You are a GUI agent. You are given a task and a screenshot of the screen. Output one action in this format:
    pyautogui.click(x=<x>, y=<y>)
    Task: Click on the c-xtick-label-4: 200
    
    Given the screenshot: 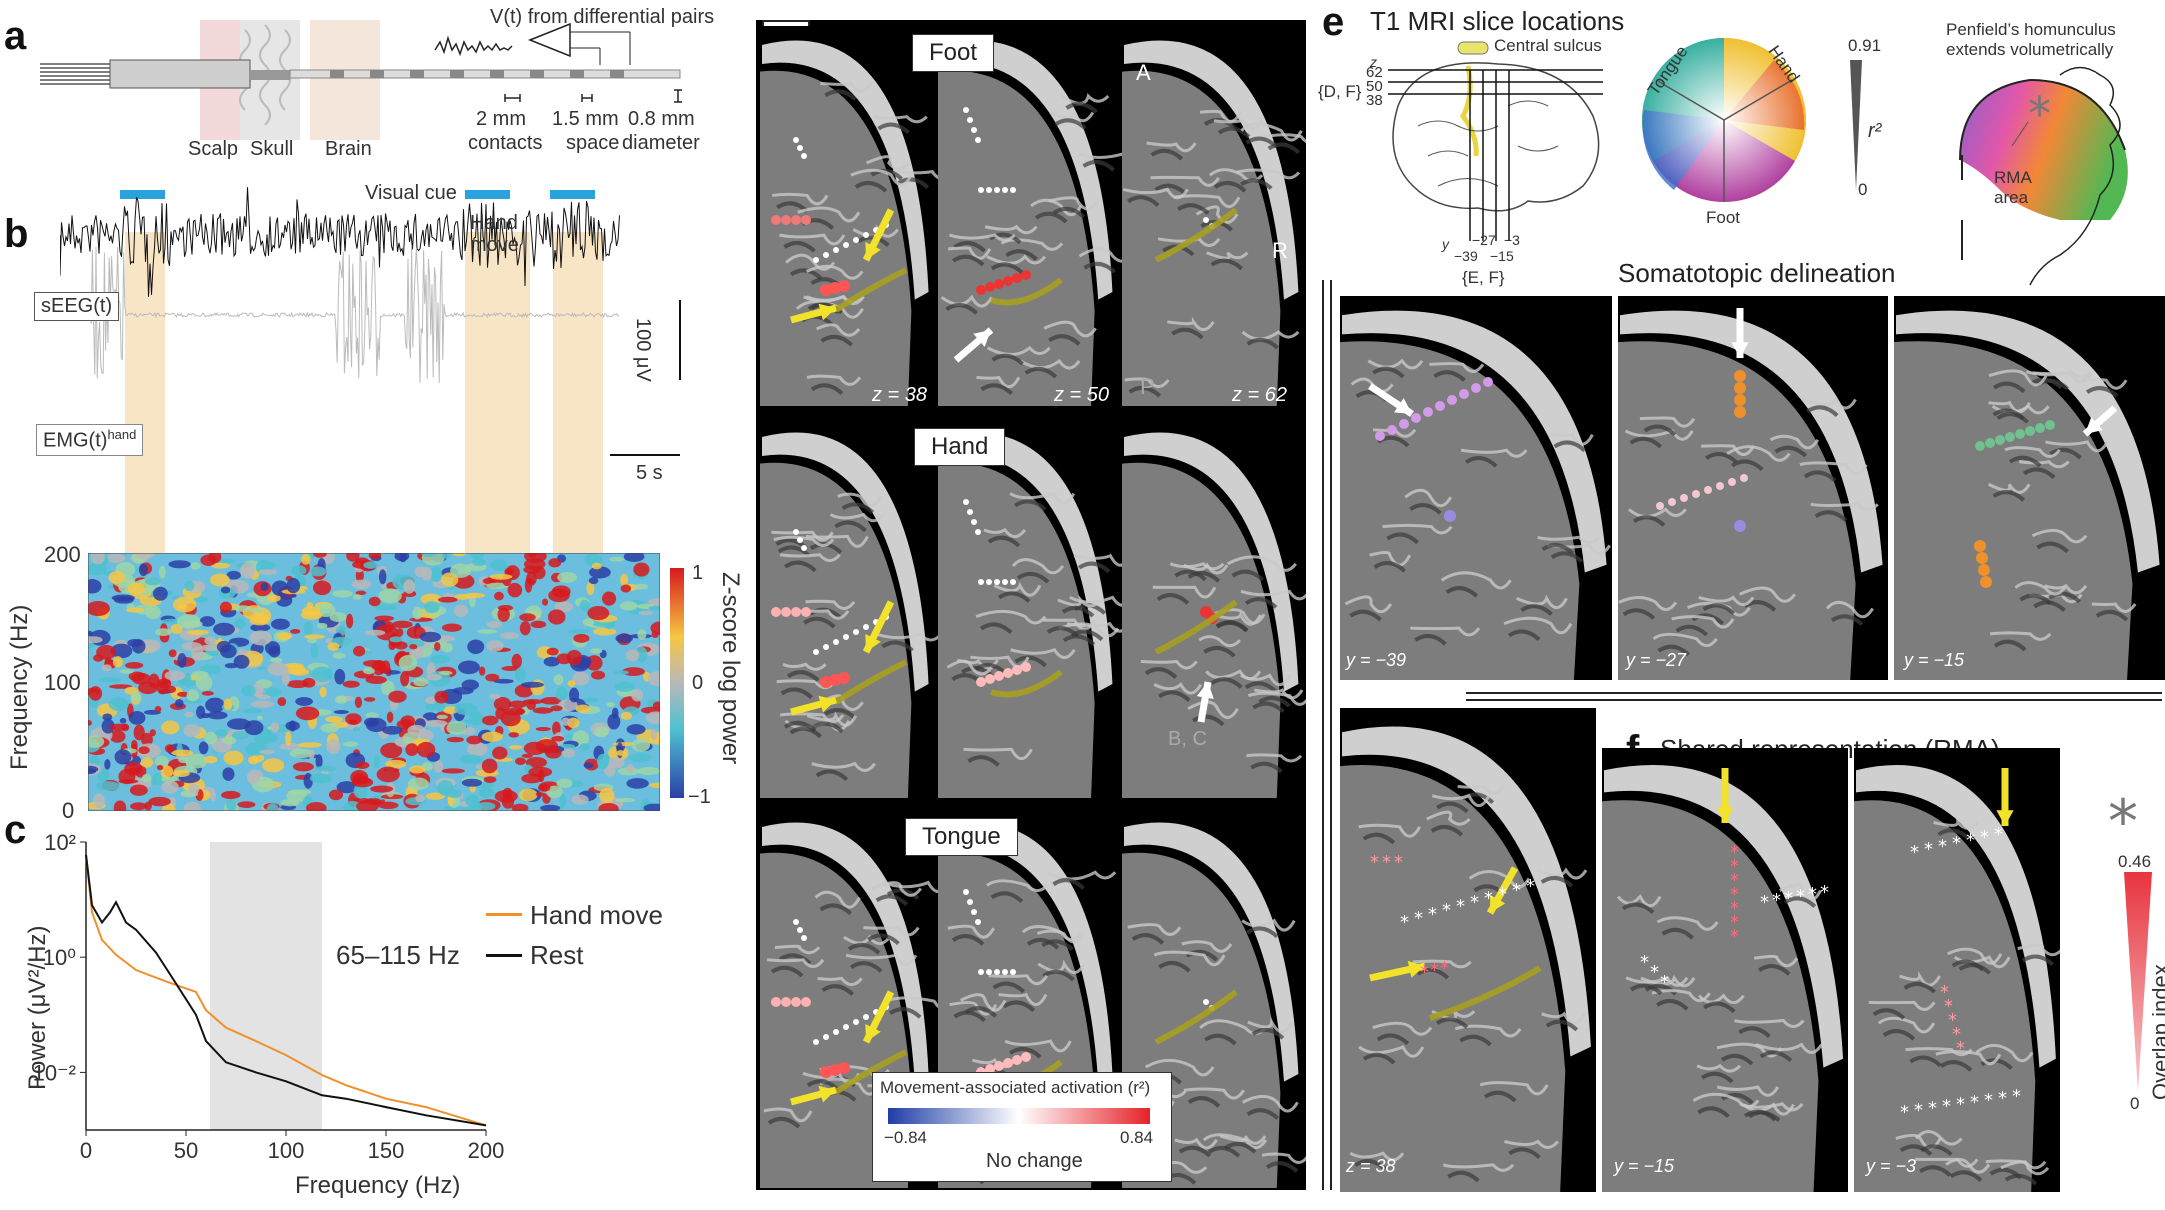 What is the action you would take?
    pyautogui.click(x=486, y=1150)
    